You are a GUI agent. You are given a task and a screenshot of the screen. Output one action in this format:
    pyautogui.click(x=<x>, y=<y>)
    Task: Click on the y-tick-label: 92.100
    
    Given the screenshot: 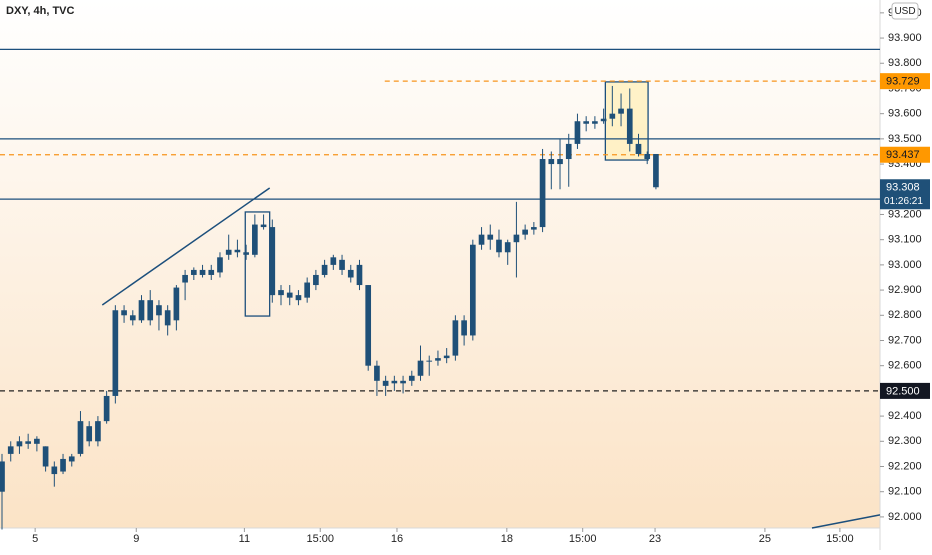 What is the action you would take?
    pyautogui.click(x=905, y=492)
    